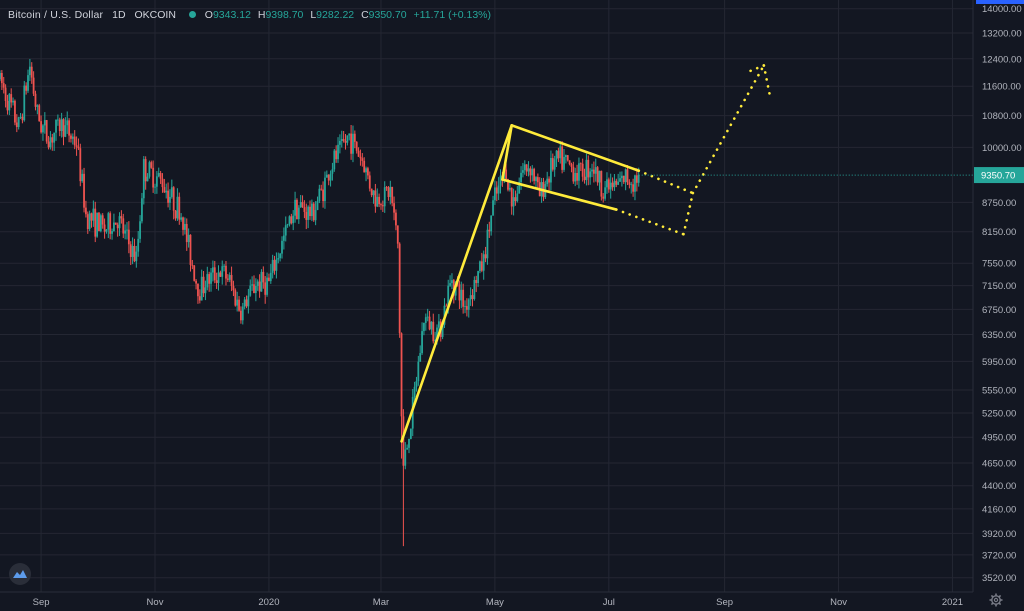 This screenshot has height=611, width=1024. Describe the element at coordinates (688, 213) in the screenshot. I see `drawing-projected-right` at that location.